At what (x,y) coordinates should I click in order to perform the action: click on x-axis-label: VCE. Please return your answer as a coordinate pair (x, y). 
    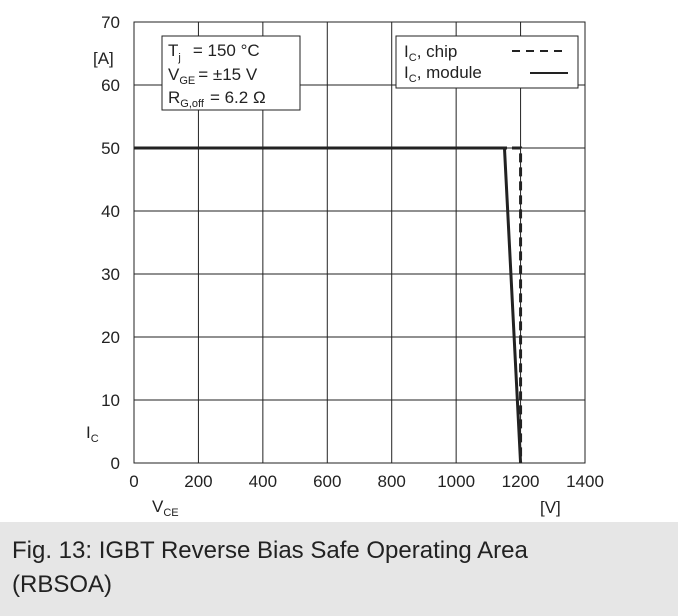
    Looking at the image, I should click on (165, 508).